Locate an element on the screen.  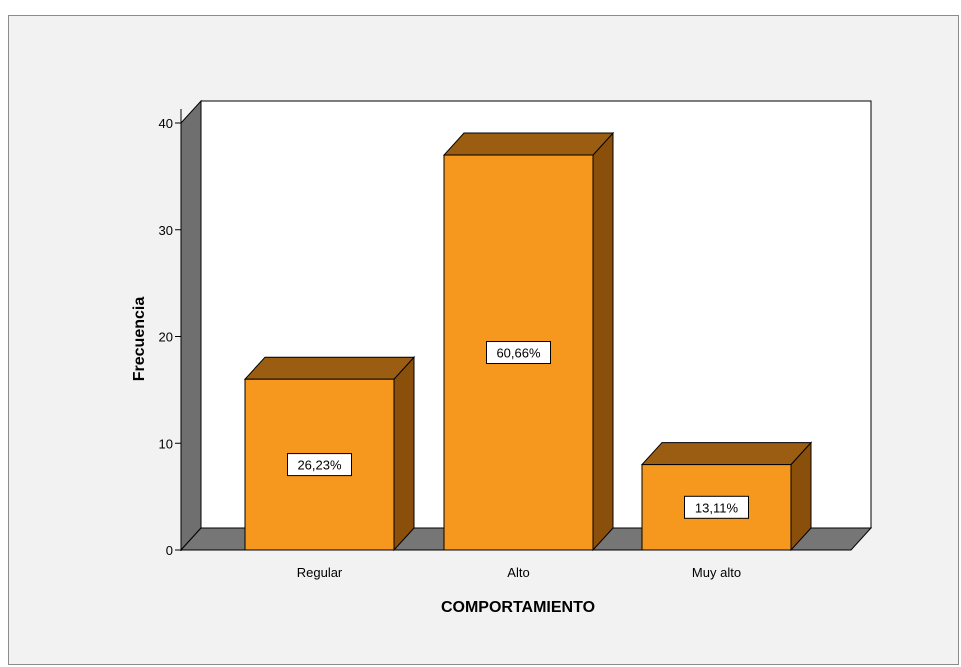
data-label-text: 26,23% is located at coordinates (319, 465).